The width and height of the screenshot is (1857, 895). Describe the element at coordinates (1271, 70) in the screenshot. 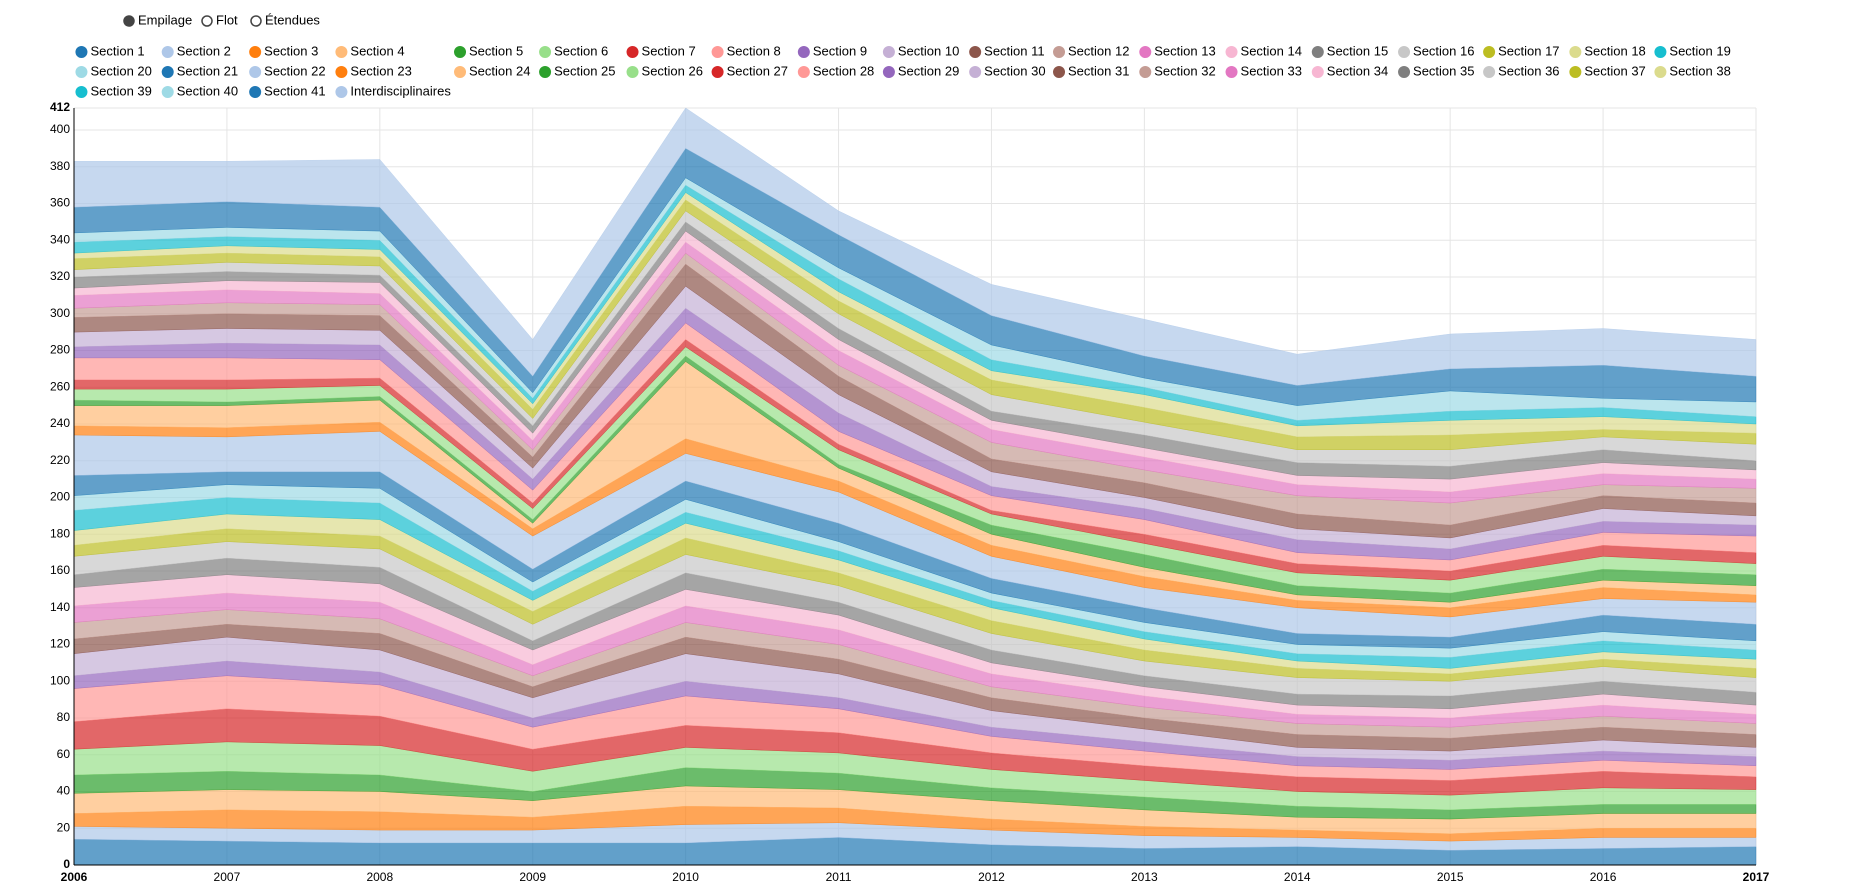

I see `legend-label: Section 33` at that location.